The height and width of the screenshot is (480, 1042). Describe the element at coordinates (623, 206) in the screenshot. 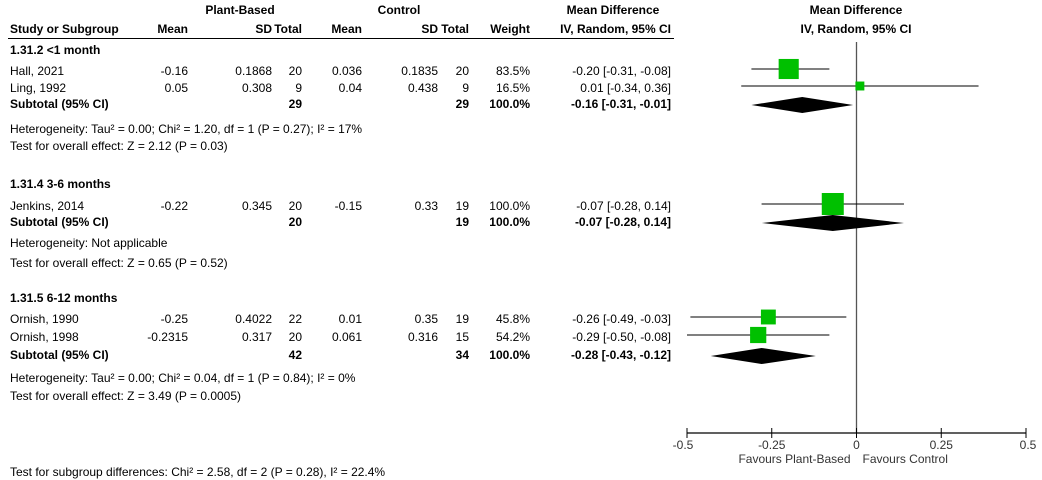

I see `study-ci: -0.07 [-0.28, 0.14]` at that location.